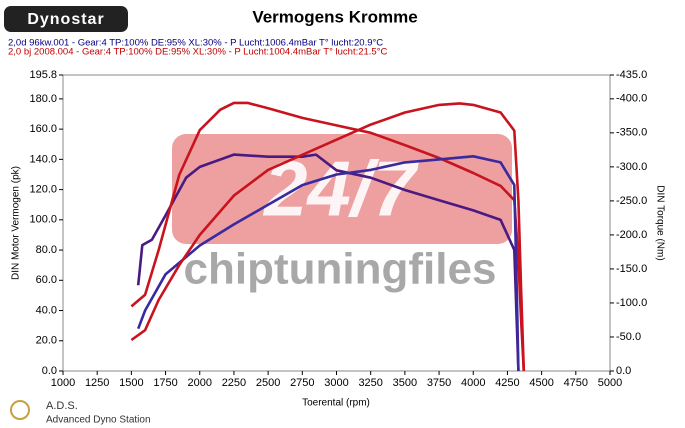 The height and width of the screenshot is (428, 685). Describe the element at coordinates (628, 337) in the screenshot. I see `y2-tick-label: -50.0` at that location.